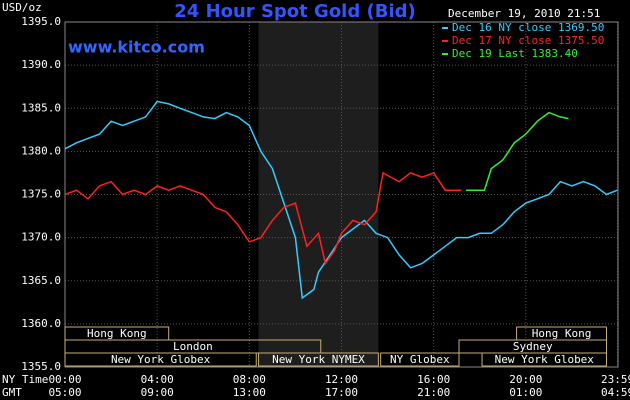  What do you see at coordinates (157, 392) in the screenshot?
I see `x-tick-label-gmt: 09:00` at bounding box center [157, 392].